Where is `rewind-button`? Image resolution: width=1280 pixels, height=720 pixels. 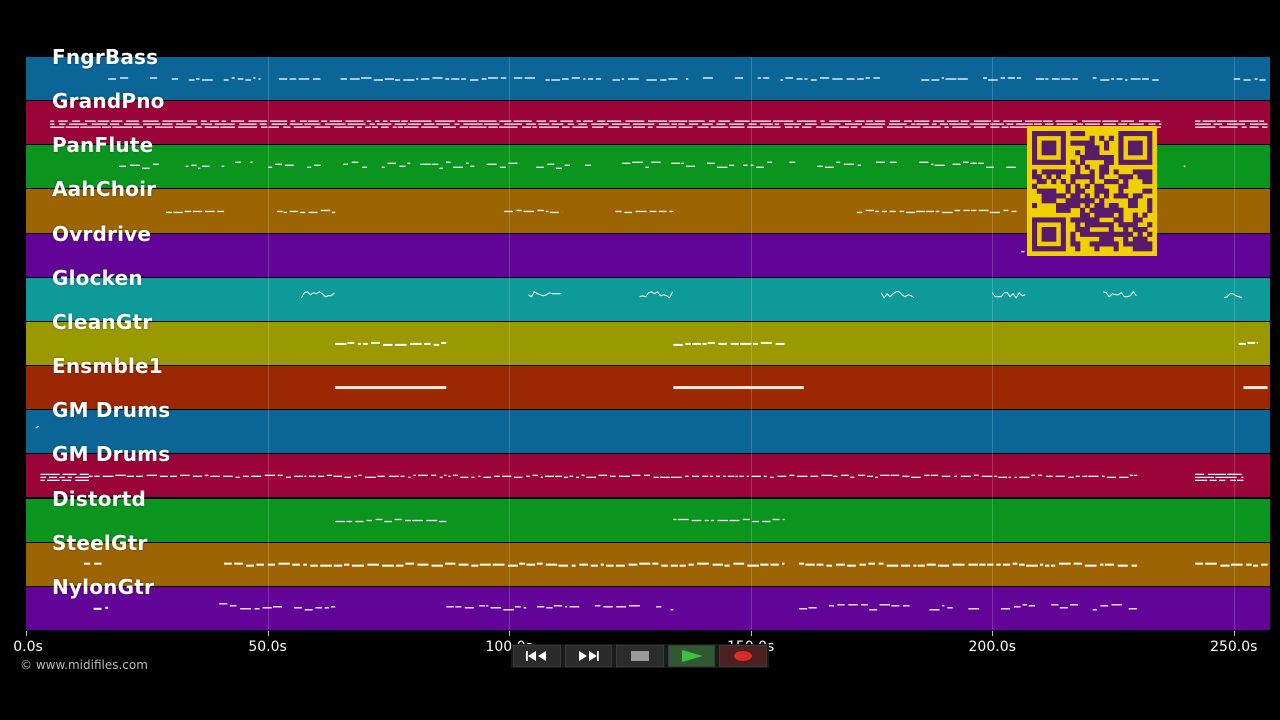 rewind-button is located at coordinates (537, 656).